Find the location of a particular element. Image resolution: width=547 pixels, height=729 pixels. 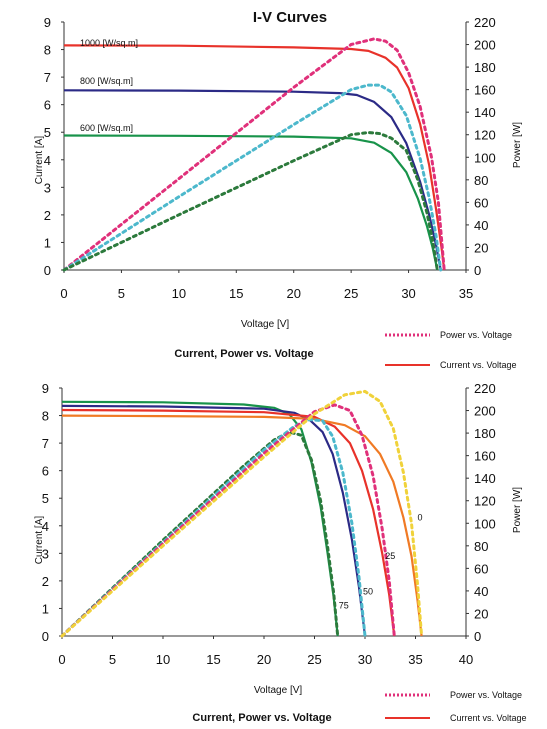

curve-label-1000: 1000 [W/sq.m] is located at coordinates (109, 43).